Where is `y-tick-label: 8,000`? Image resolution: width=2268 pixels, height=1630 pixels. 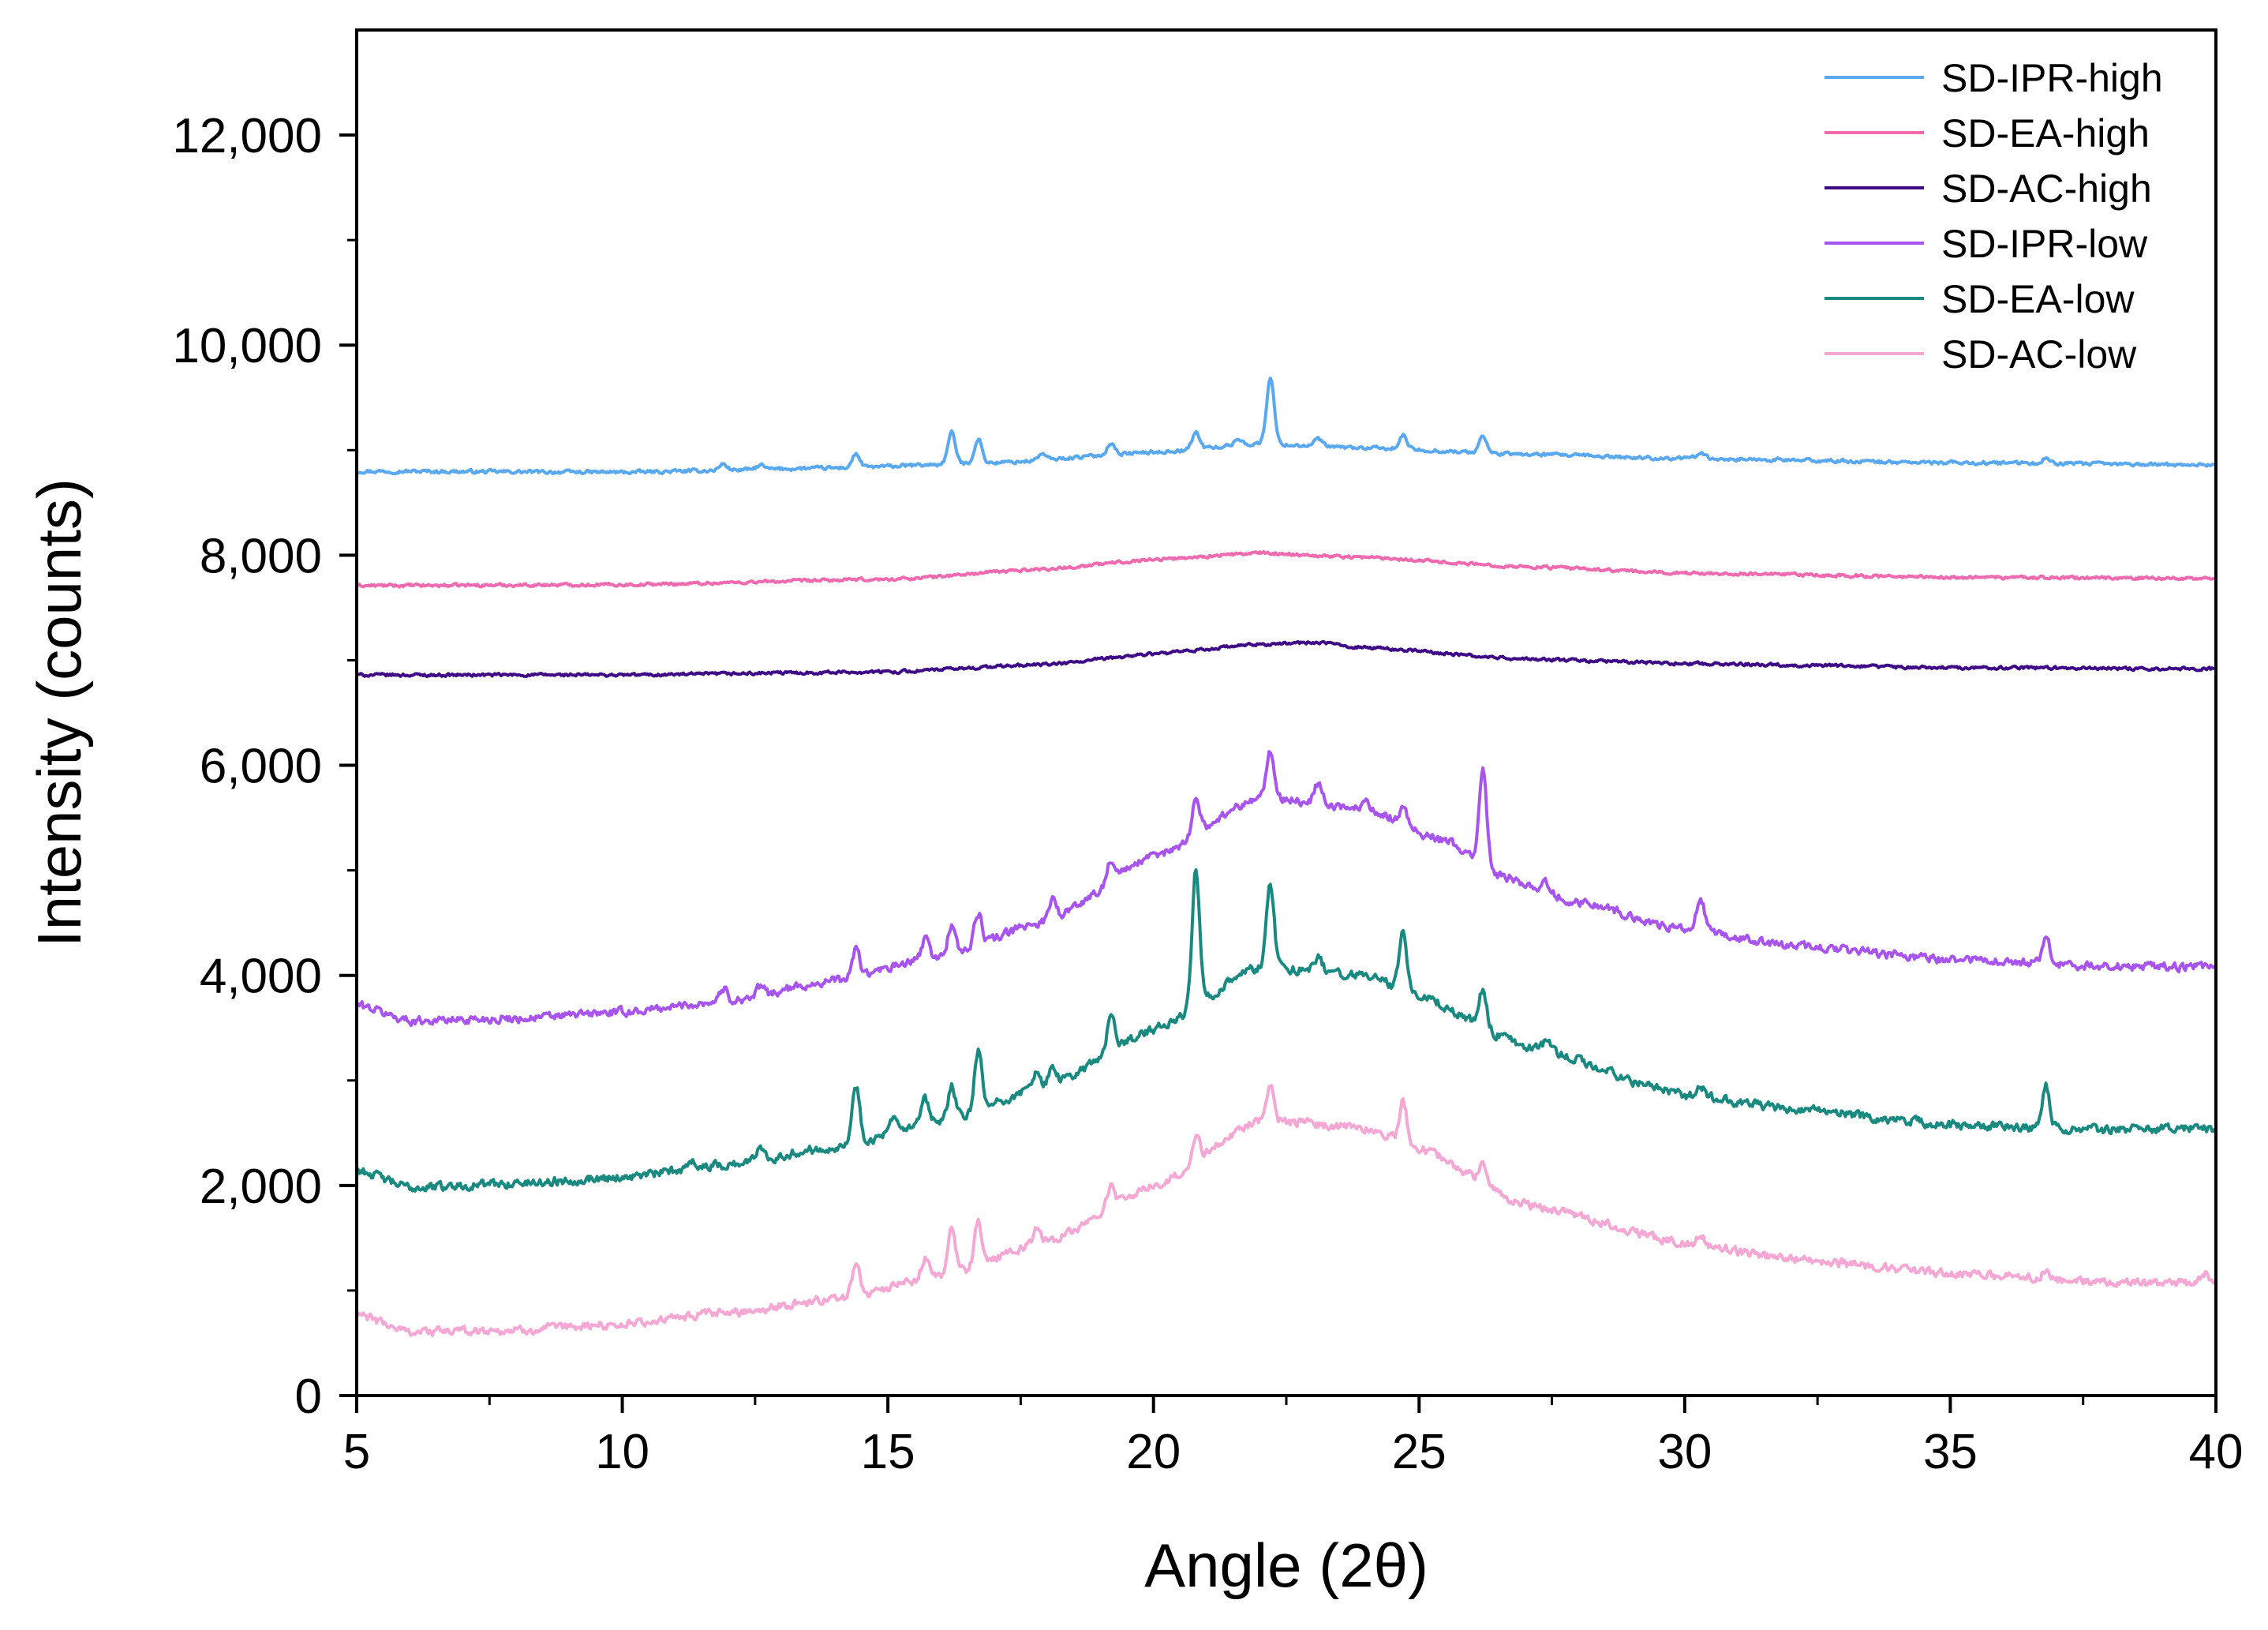 y-tick-label: 8,000 is located at coordinates (261, 556).